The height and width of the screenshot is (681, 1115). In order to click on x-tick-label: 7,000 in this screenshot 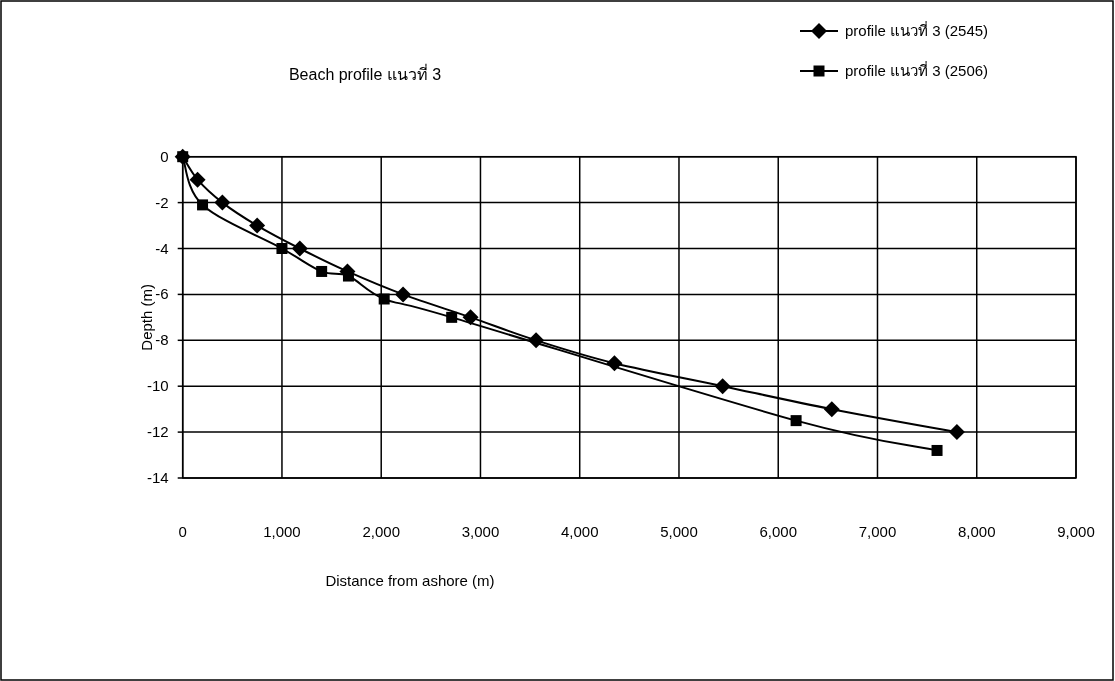, I will do `click(877, 531)`.